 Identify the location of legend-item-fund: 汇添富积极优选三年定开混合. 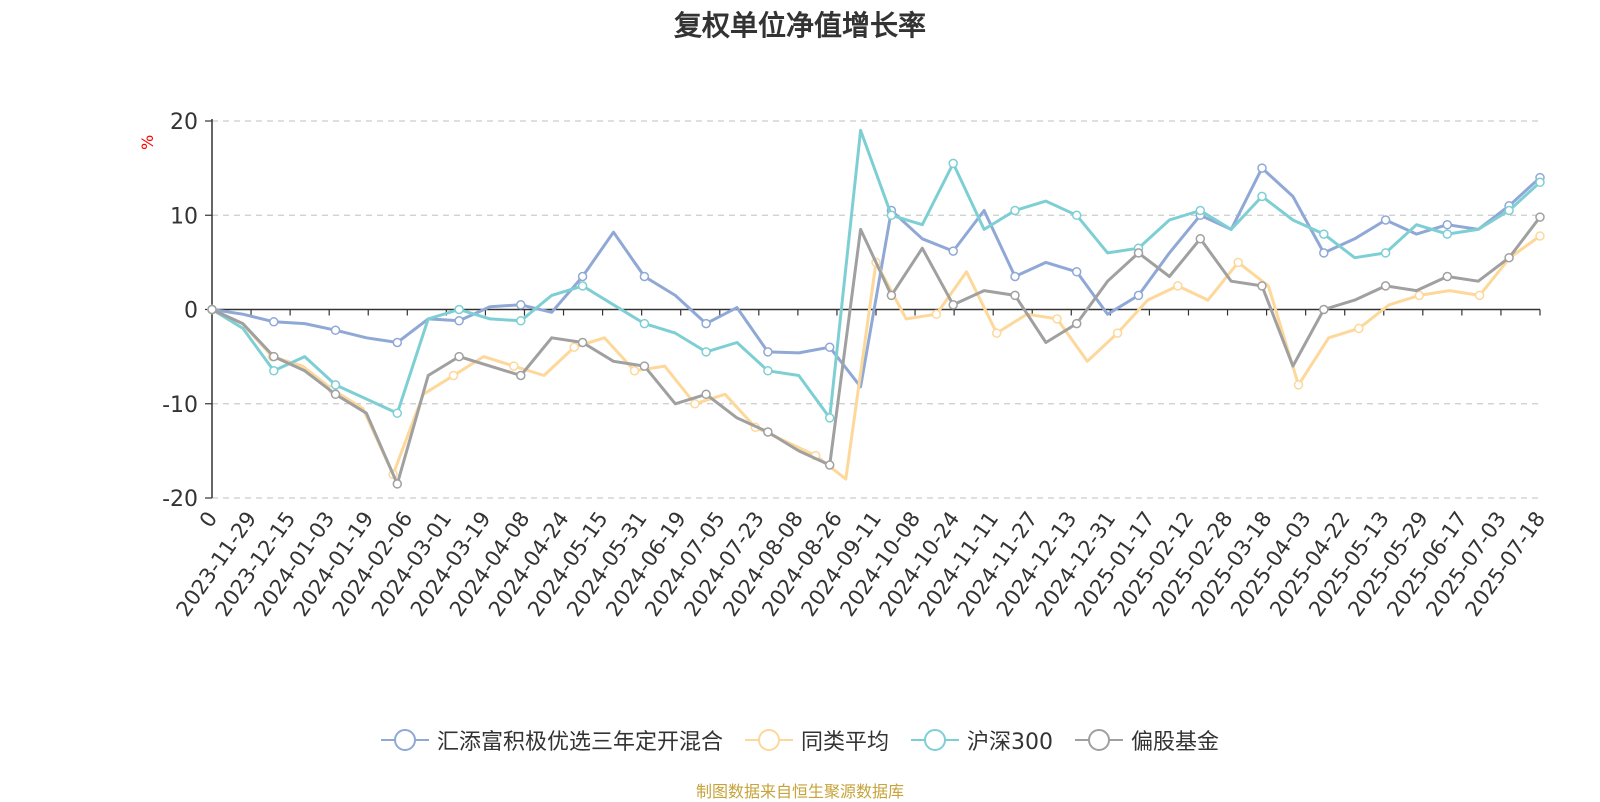
(551, 740).